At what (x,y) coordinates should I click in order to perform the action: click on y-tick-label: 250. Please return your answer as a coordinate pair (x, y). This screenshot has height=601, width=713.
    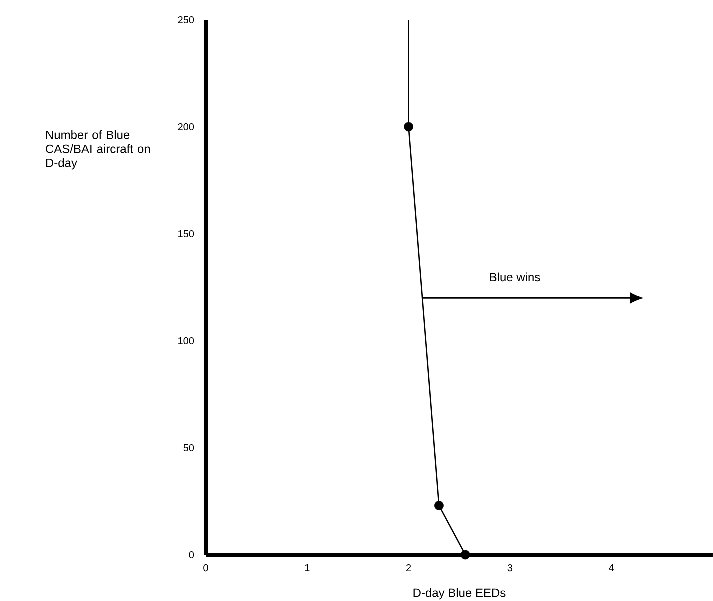
    Looking at the image, I should click on (186, 20).